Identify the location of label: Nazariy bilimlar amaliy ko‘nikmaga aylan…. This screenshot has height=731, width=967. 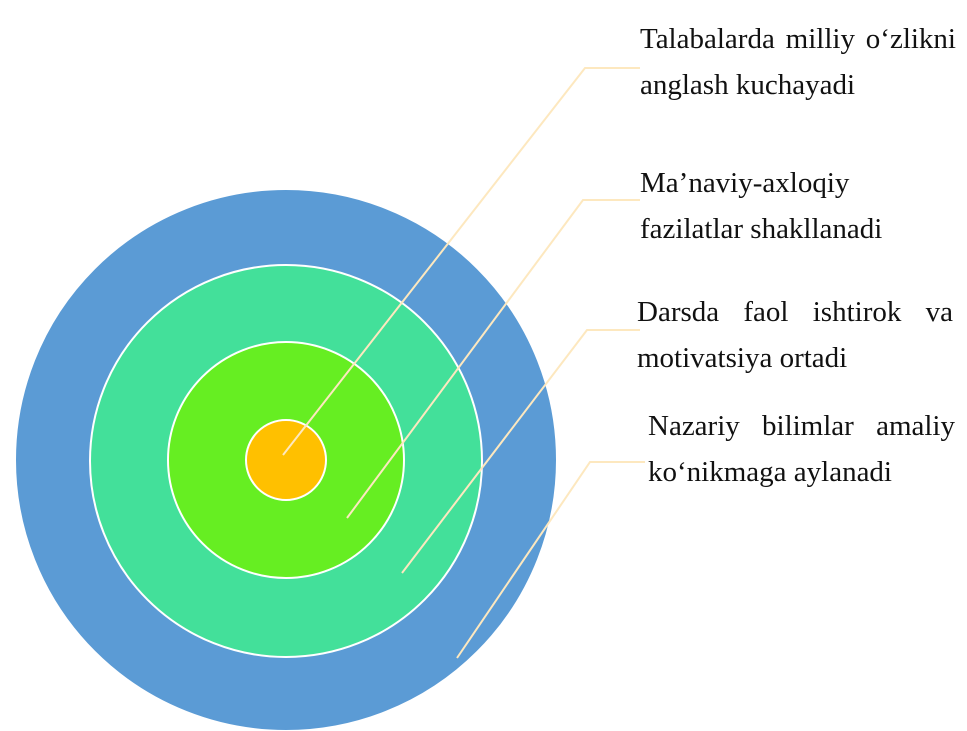
(801, 449).